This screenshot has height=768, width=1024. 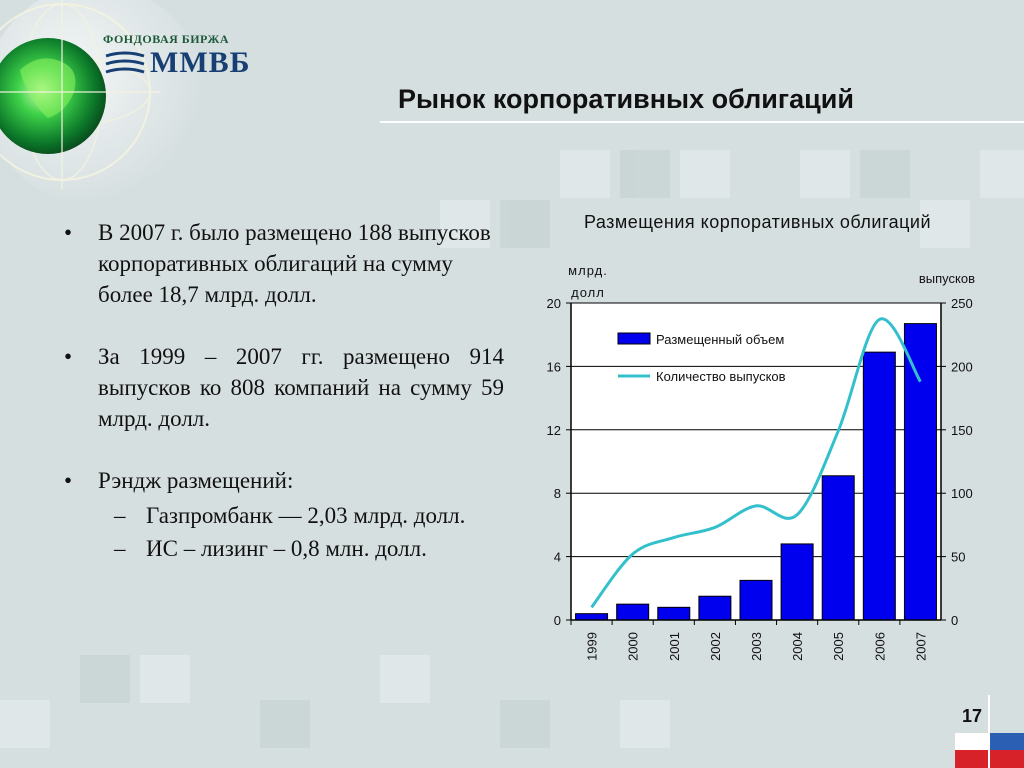 What do you see at coordinates (633, 646) in the screenshot?
I see `x-tick-label: 2000` at bounding box center [633, 646].